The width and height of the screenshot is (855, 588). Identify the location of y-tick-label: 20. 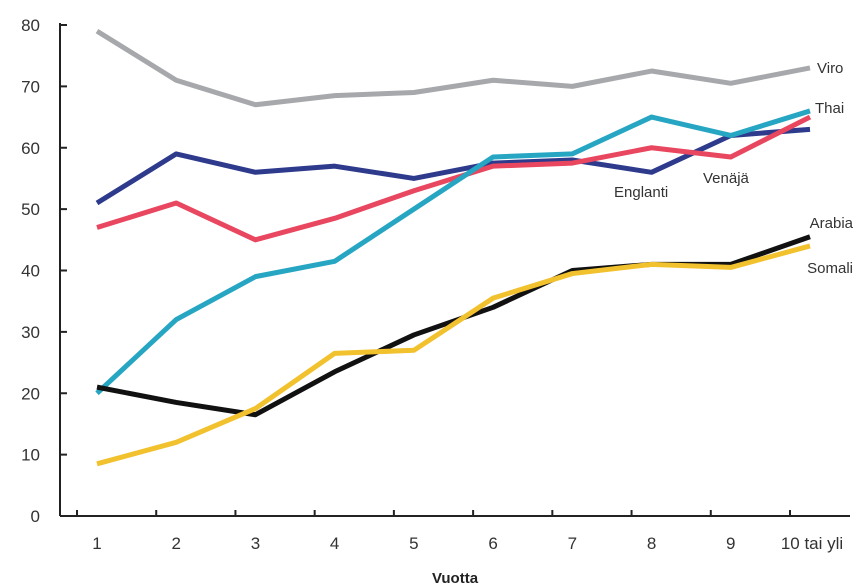
(30, 393).